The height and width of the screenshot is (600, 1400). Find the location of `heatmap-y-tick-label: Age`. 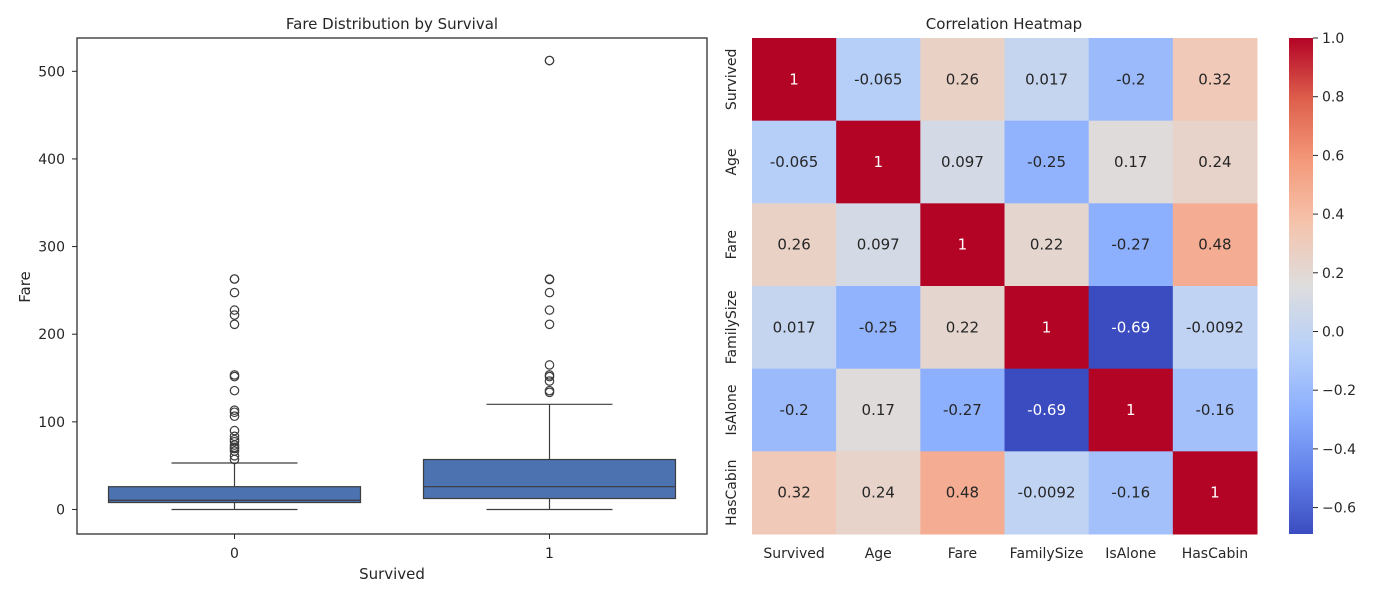

heatmap-y-tick-label: Age is located at coordinates (732, 161).